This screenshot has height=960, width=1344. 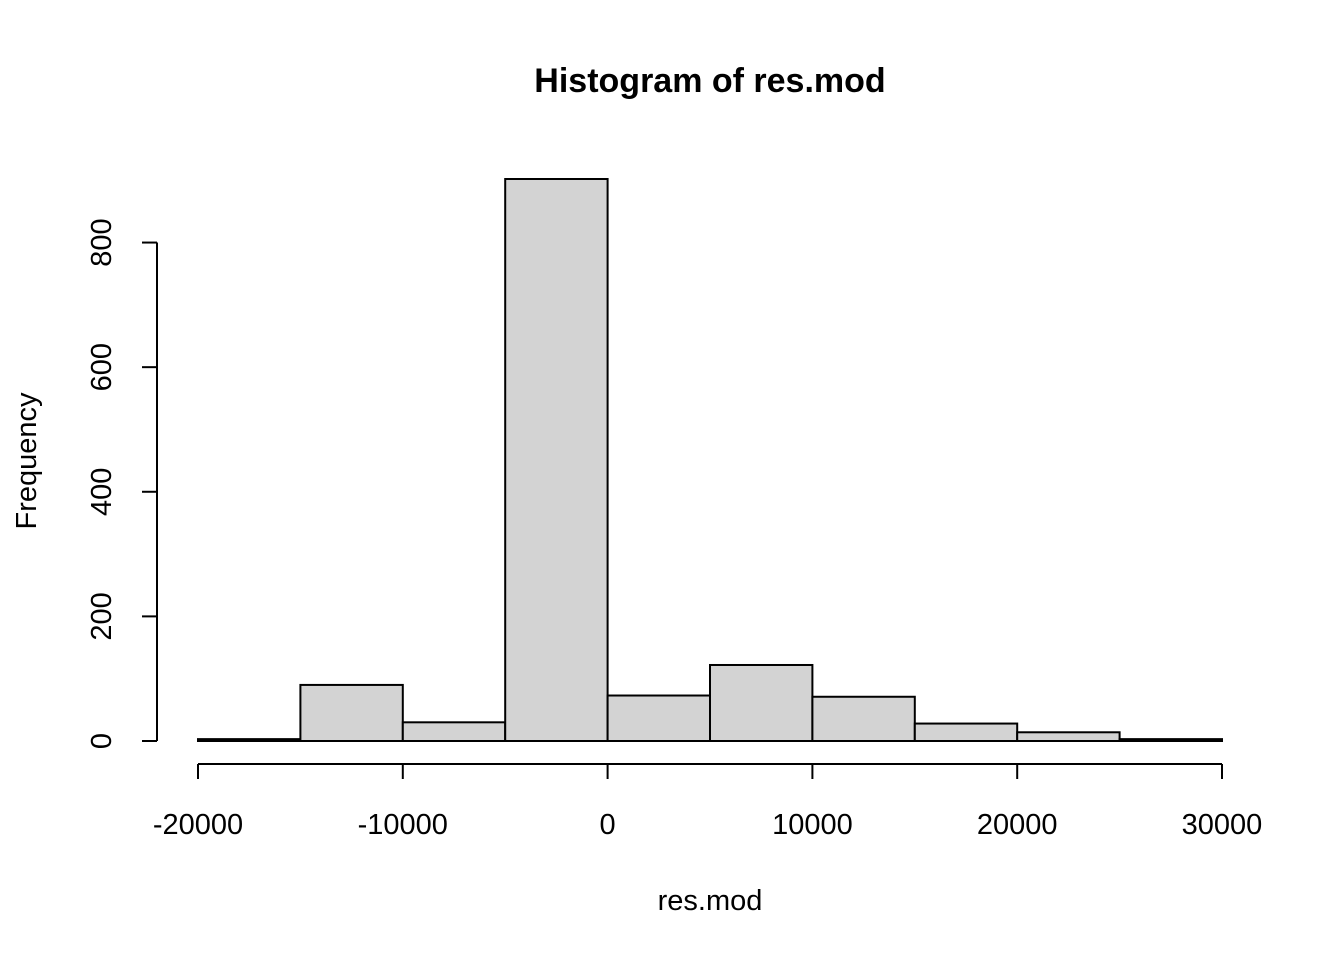 I want to click on x-tick-label: 10000, so click(x=812, y=825).